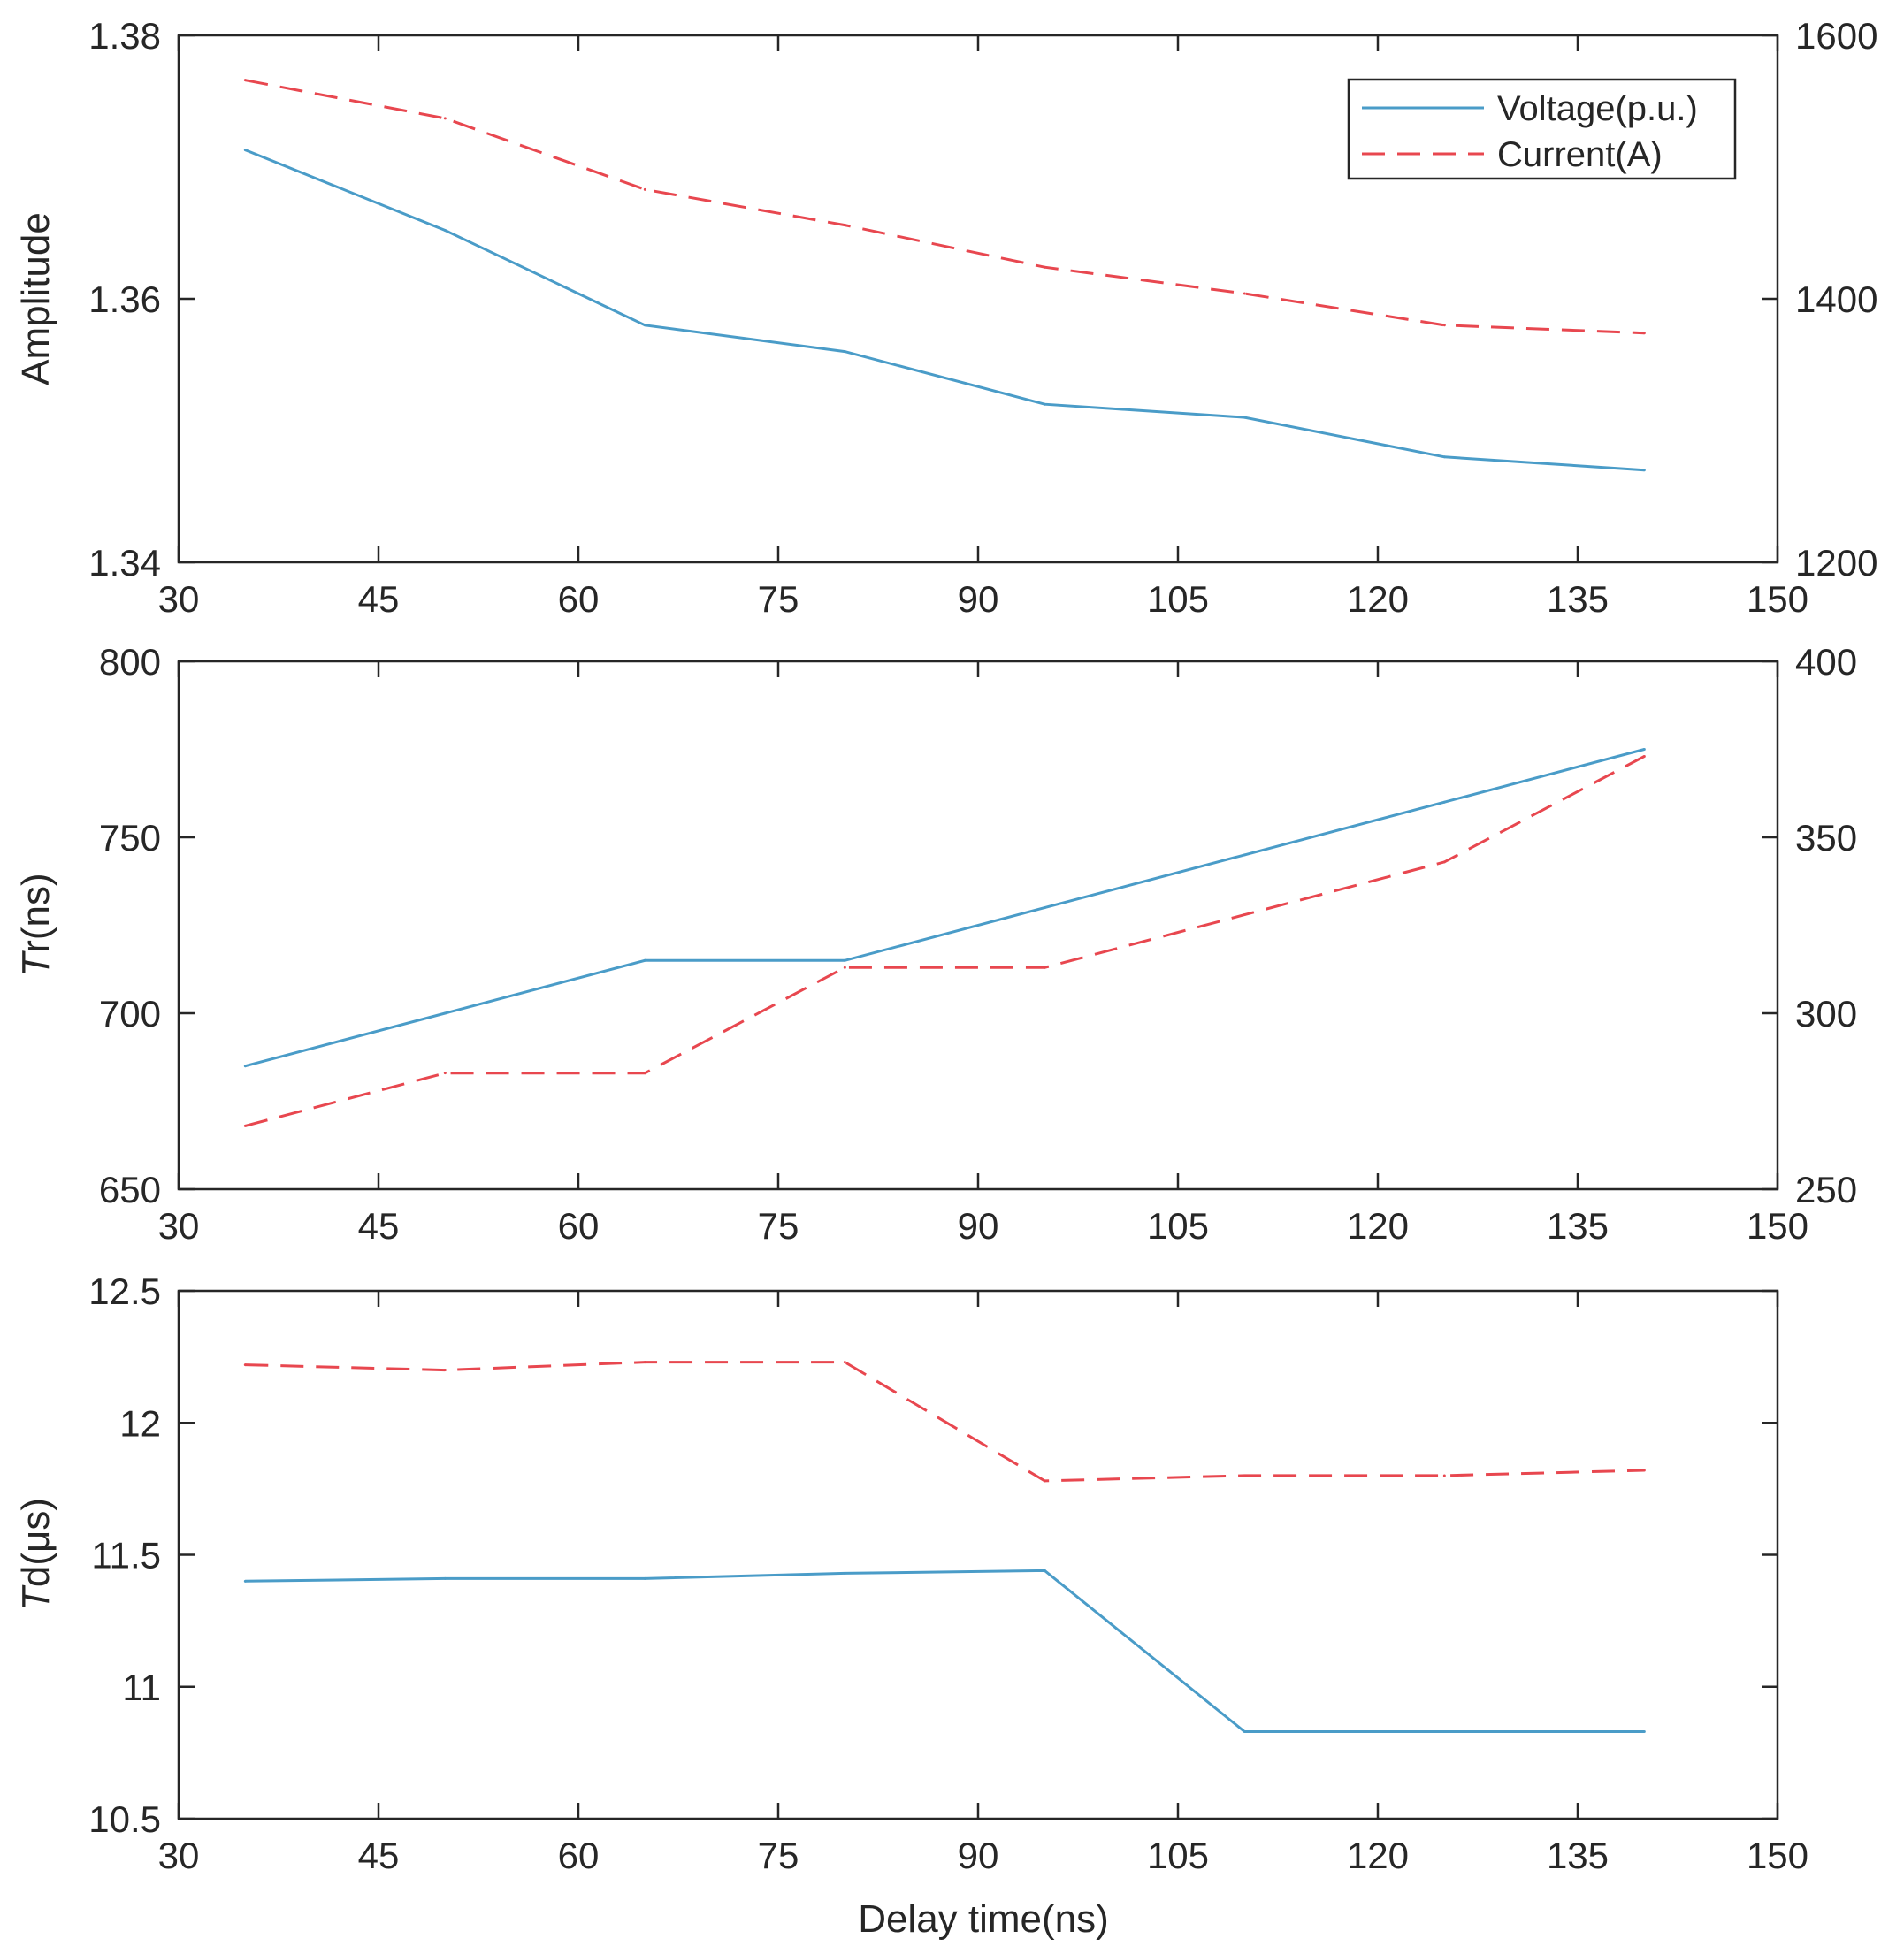  I want to click on legend-voltage-label: Voltage(p.u.), so click(1597, 108).